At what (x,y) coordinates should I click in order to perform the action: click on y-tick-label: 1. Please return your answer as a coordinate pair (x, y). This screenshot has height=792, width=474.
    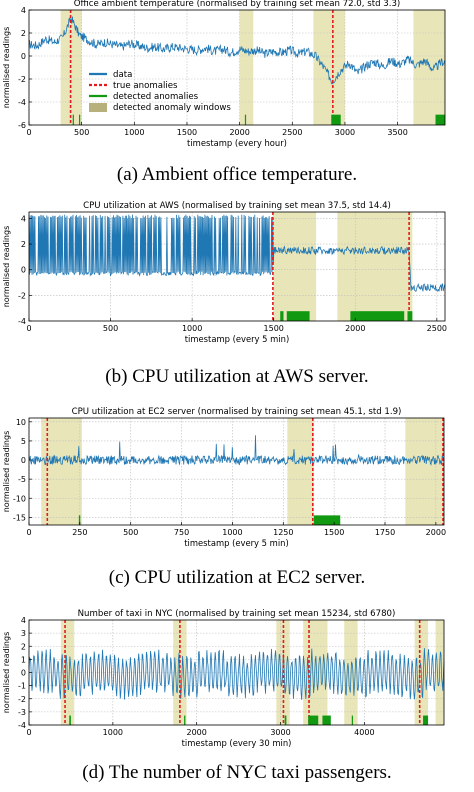
    Looking at the image, I should click on (23, 659).